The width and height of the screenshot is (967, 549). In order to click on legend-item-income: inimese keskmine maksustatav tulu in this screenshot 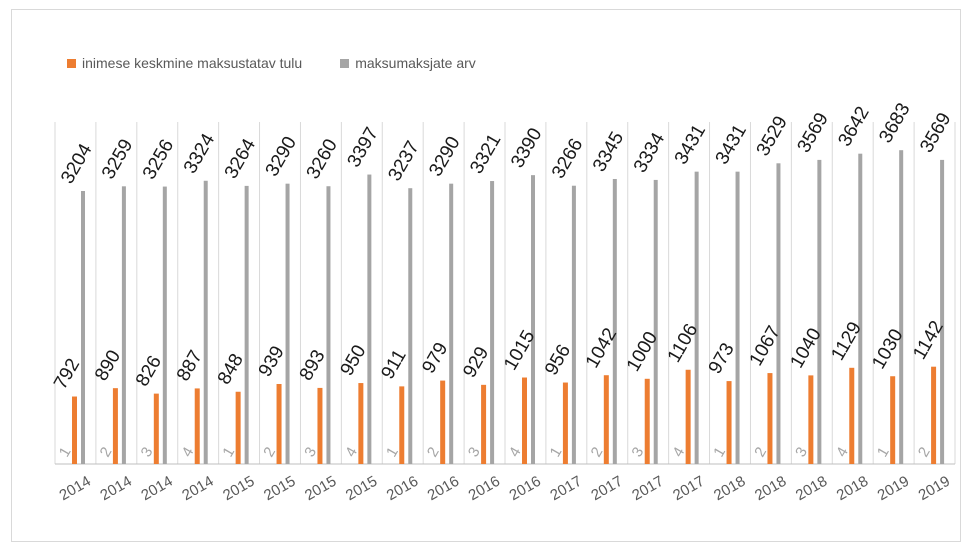, I will do `click(184, 63)`.